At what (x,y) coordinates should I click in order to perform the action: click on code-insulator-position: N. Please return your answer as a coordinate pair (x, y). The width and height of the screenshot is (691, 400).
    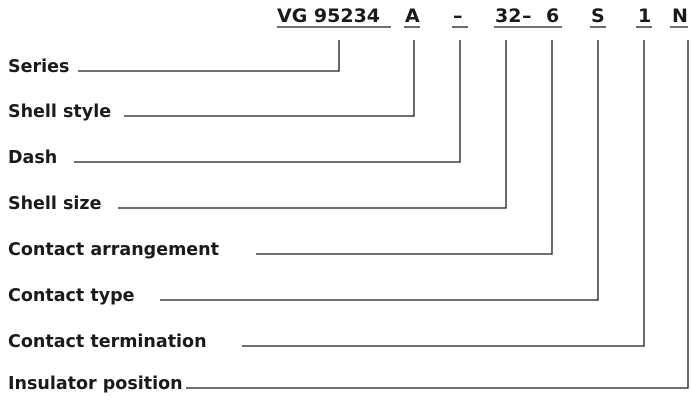
    Looking at the image, I should click on (680, 16).